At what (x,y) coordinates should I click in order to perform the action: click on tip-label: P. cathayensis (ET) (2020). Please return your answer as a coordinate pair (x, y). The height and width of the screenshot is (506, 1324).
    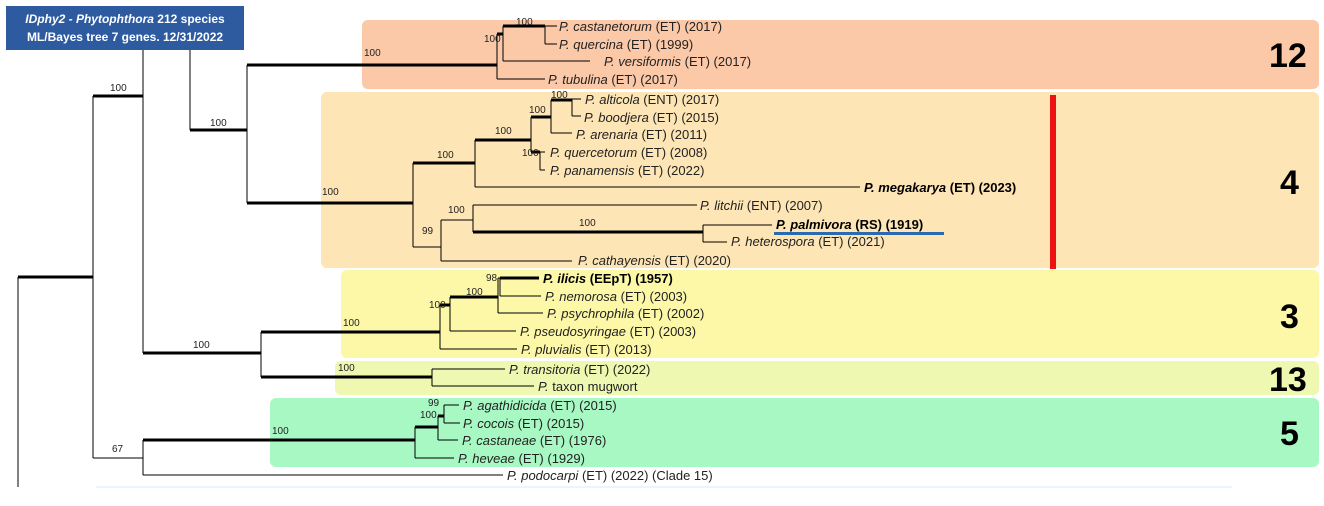
    Looking at the image, I should click on (654, 260).